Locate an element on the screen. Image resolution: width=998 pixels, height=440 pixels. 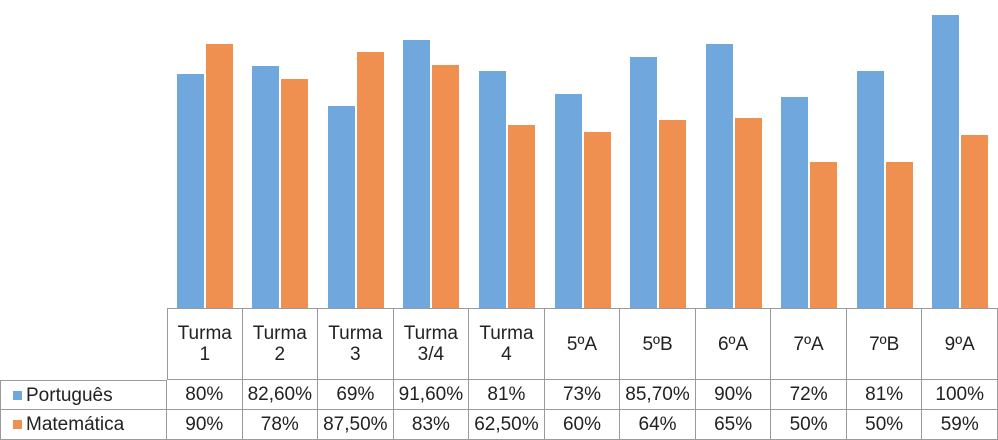
value-label: 78% is located at coordinates (280, 425).